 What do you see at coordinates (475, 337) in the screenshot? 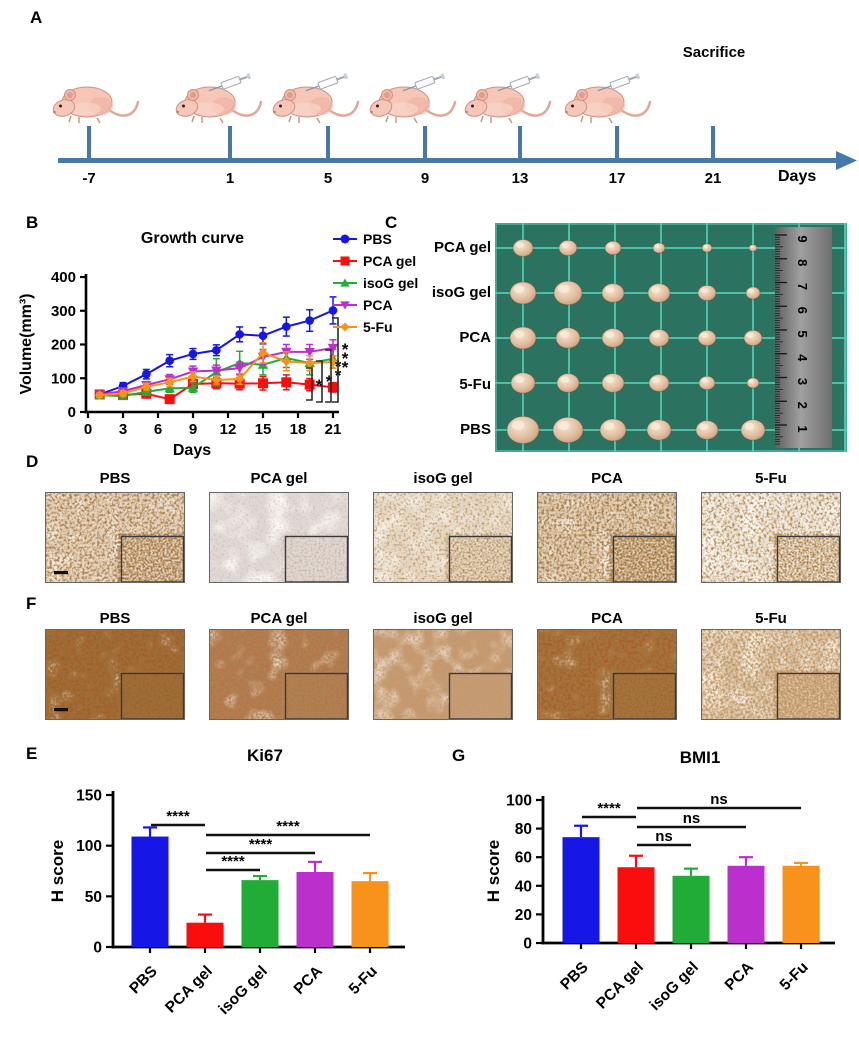
I see `tumor-row-label: PCA` at bounding box center [475, 337].